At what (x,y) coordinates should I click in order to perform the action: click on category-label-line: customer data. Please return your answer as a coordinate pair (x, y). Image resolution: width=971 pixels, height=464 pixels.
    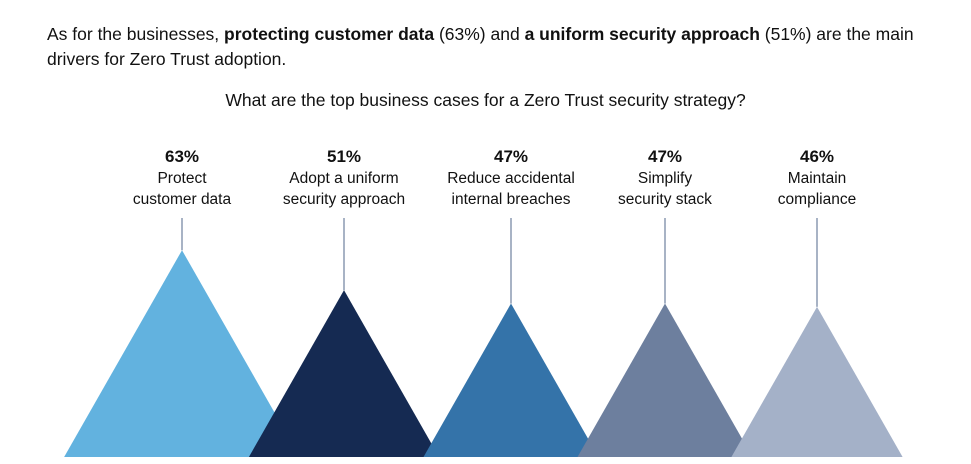
    Looking at the image, I should click on (182, 199).